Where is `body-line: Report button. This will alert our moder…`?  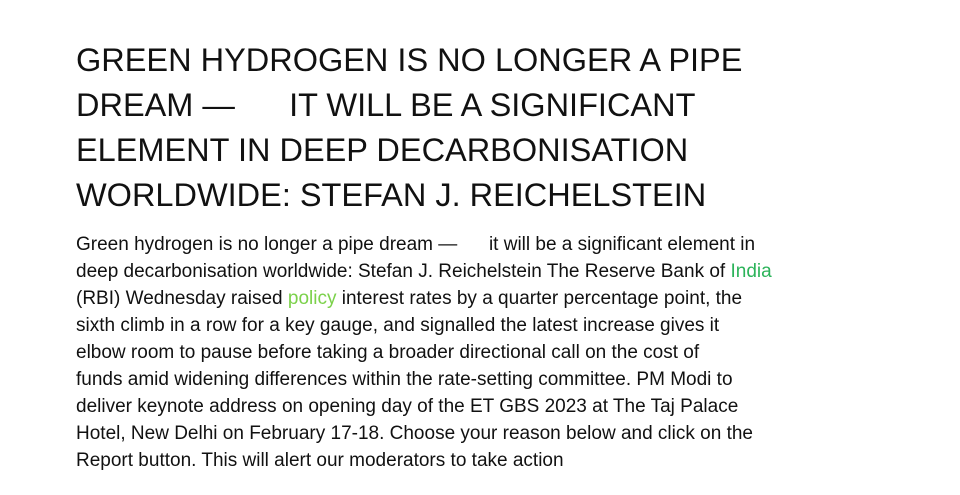
body-line: Report button. This will alert our moder… is located at coordinates (320, 460).